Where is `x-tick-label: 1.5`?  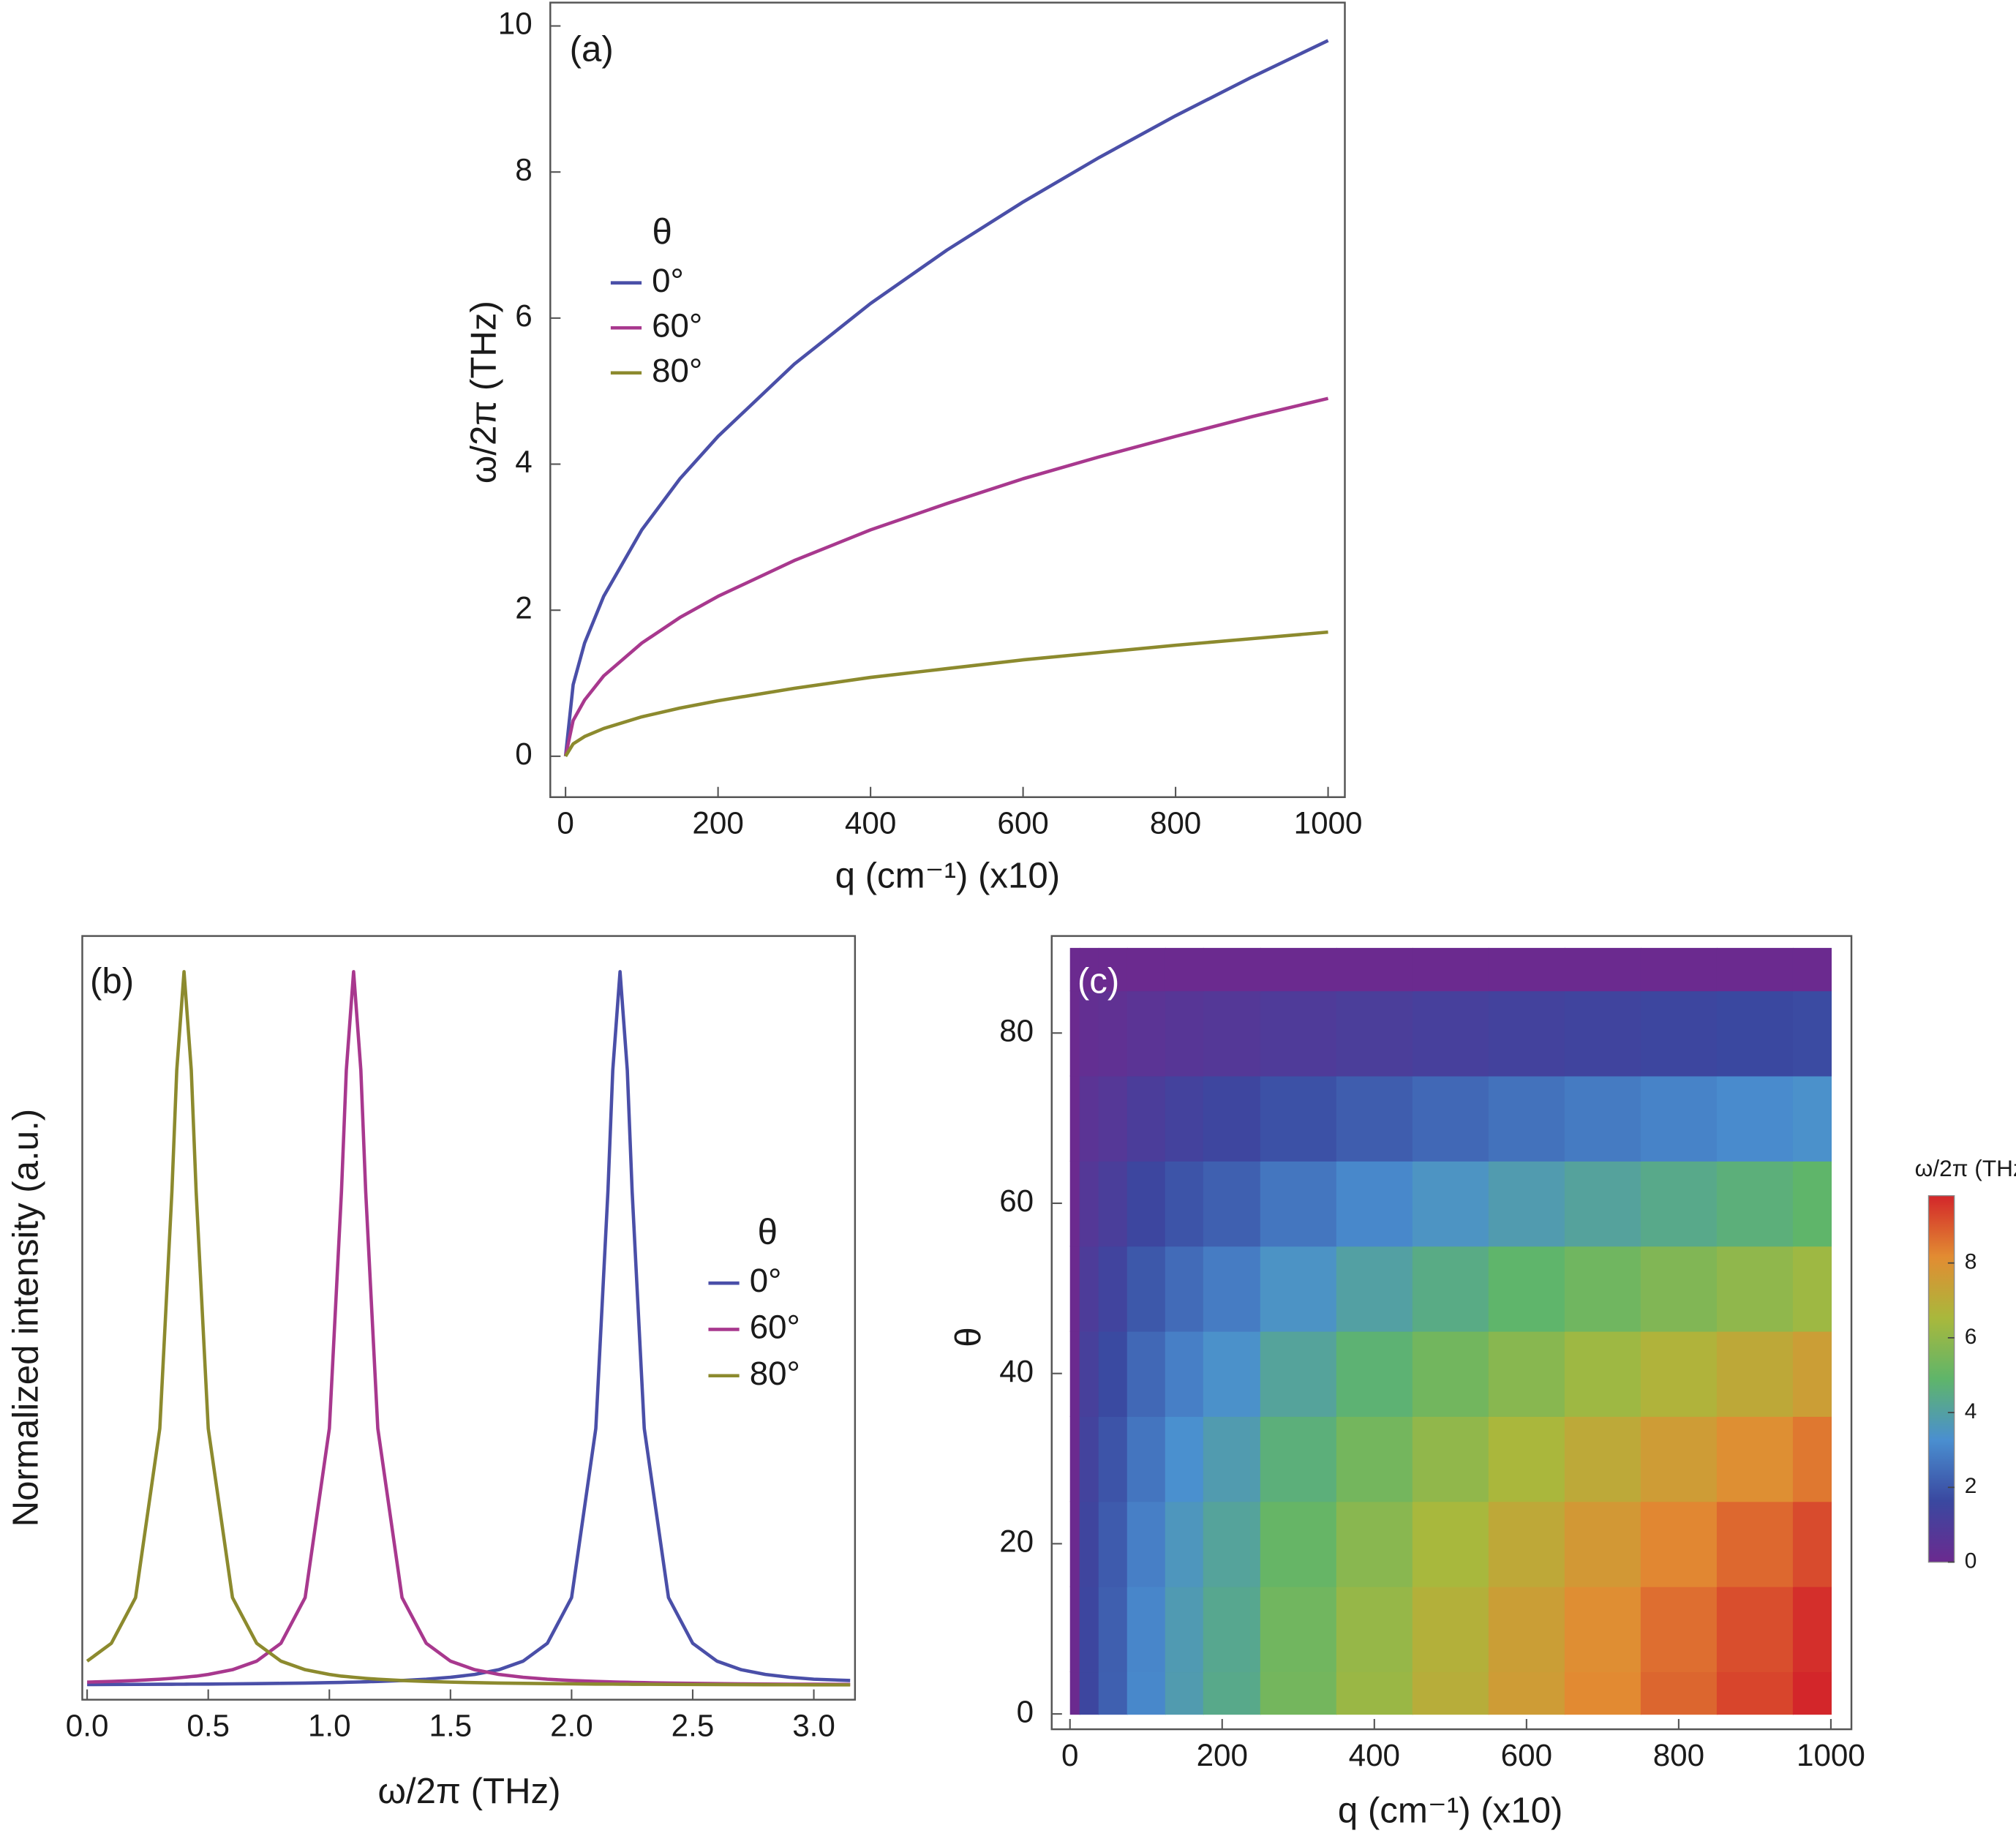 x-tick-label: 1.5 is located at coordinates (451, 1725).